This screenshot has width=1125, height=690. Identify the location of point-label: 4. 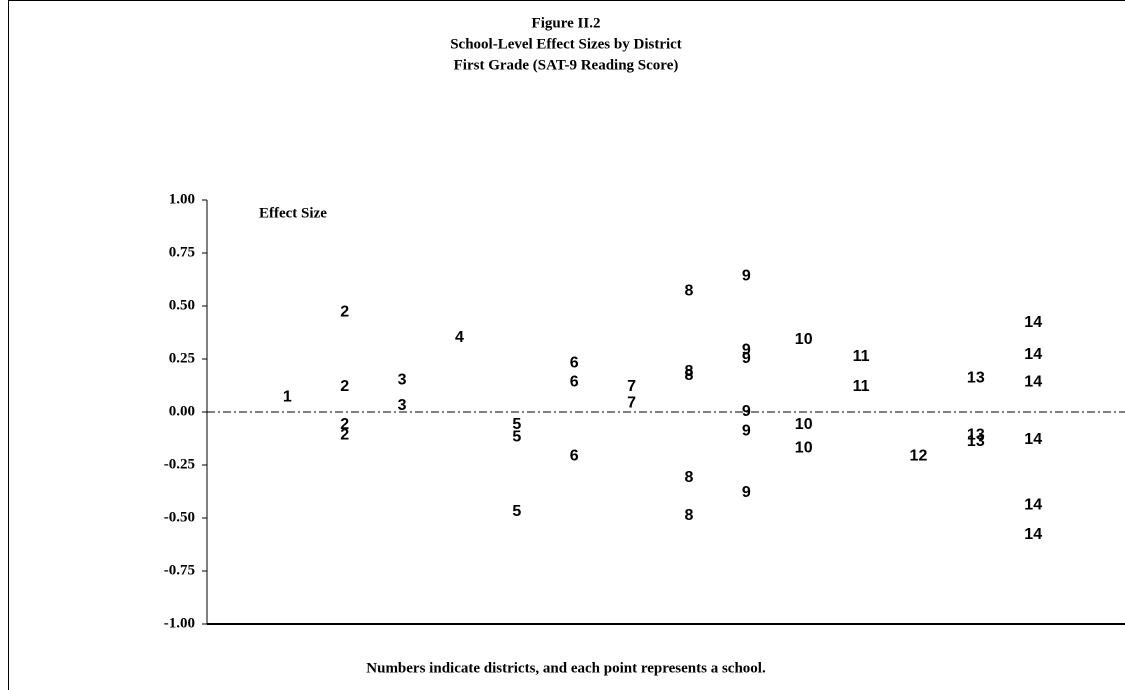
(459, 337).